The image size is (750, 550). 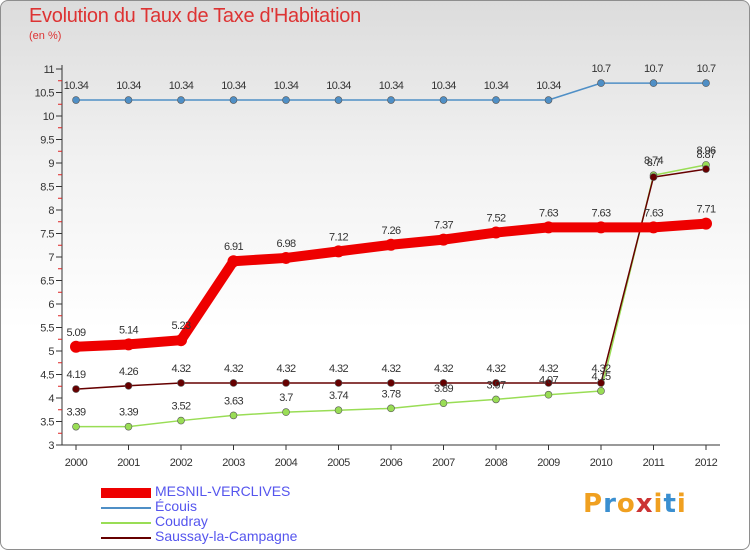 I want to click on y-tick-label: 6, so click(x=51, y=305).